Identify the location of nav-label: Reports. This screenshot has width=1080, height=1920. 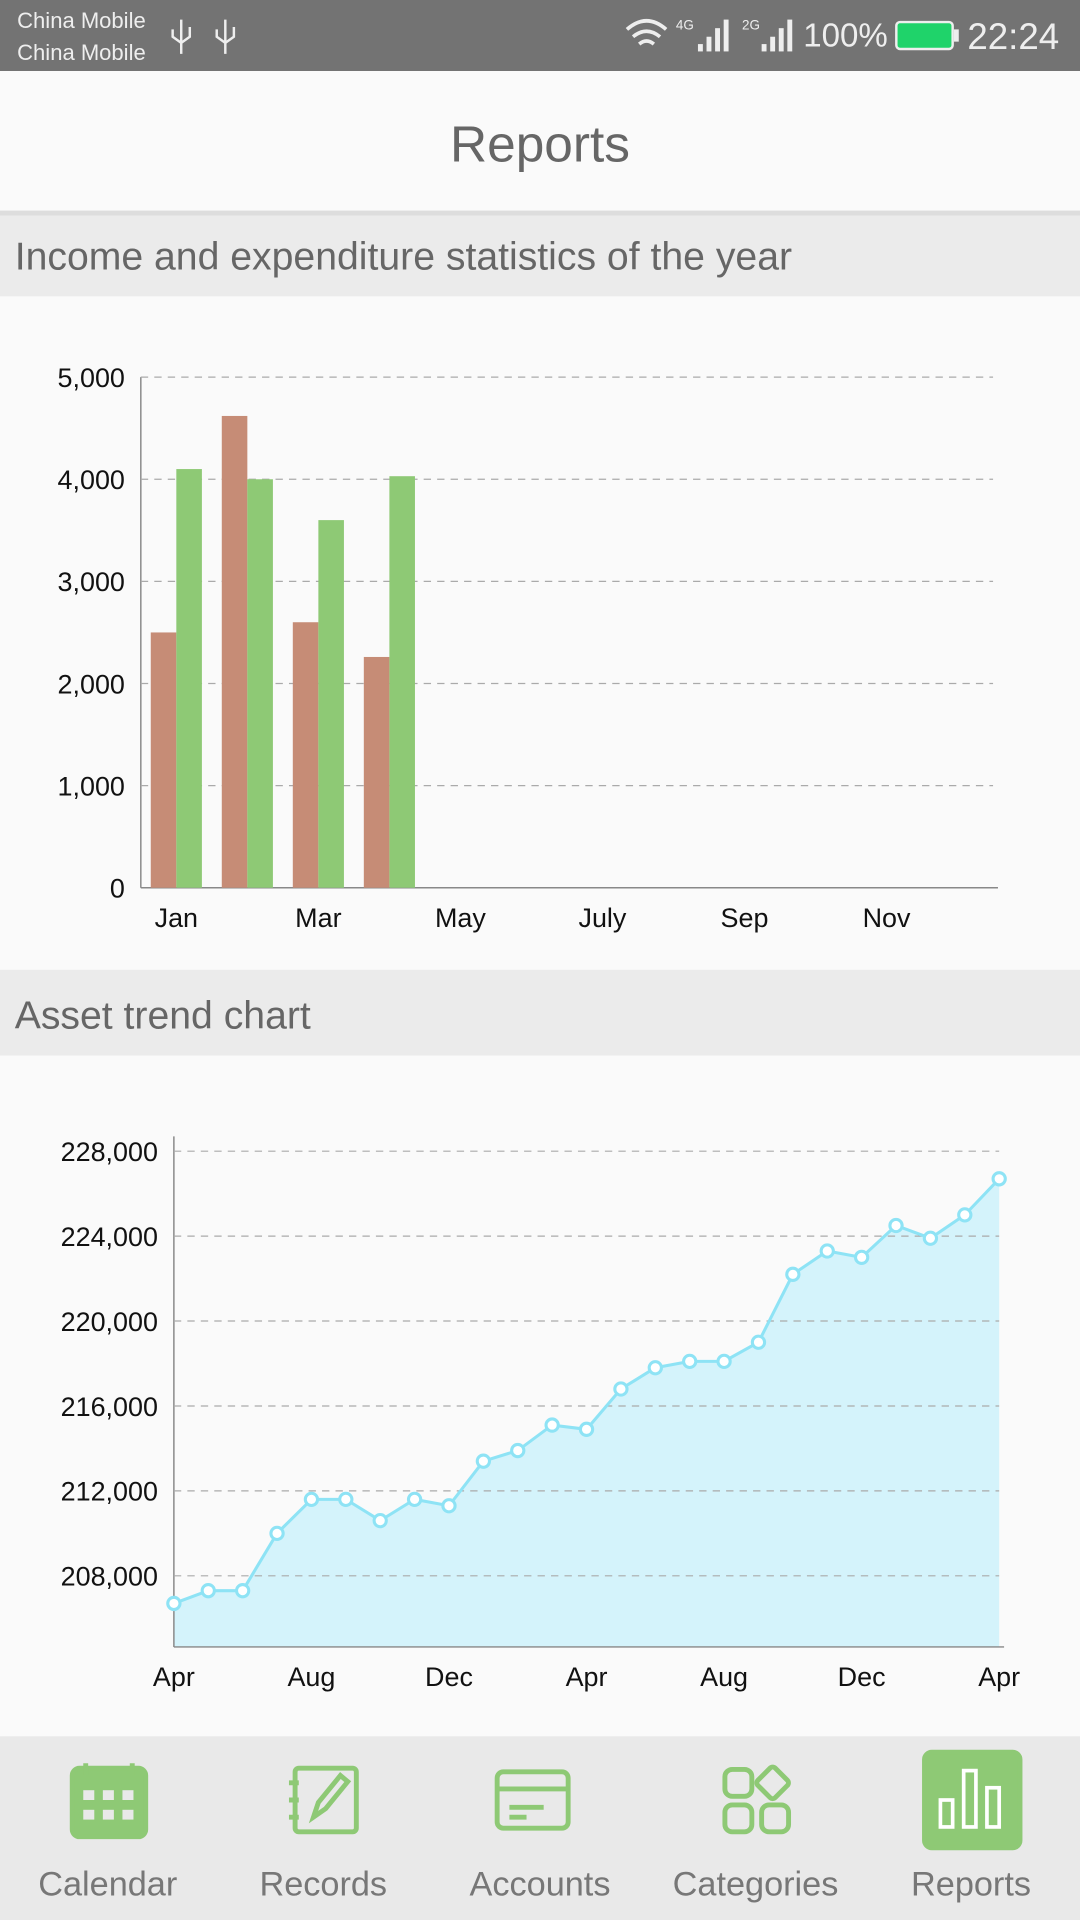
(971, 1885).